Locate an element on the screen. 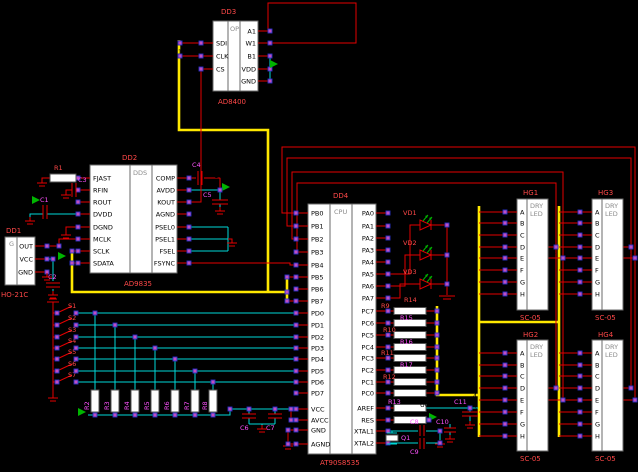 This screenshot has width=638, height=472. capacitor-label: C11 is located at coordinates (460, 402).